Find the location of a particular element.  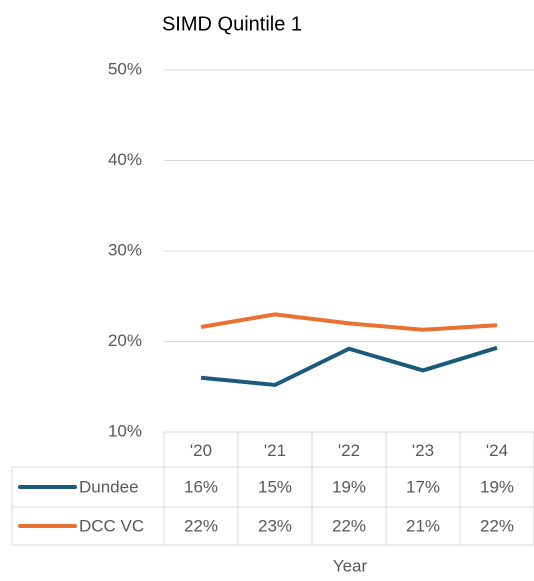

y-tick-label: 40% is located at coordinates (125, 159).